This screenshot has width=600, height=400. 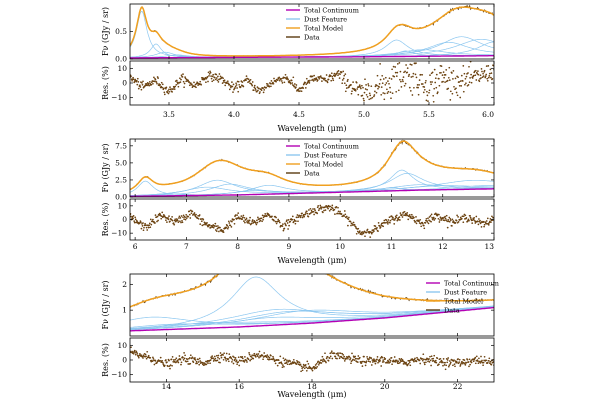 What do you see at coordinates (105, 220) in the screenshot?
I see `residual-axis-title: Res. (%)` at bounding box center [105, 220].